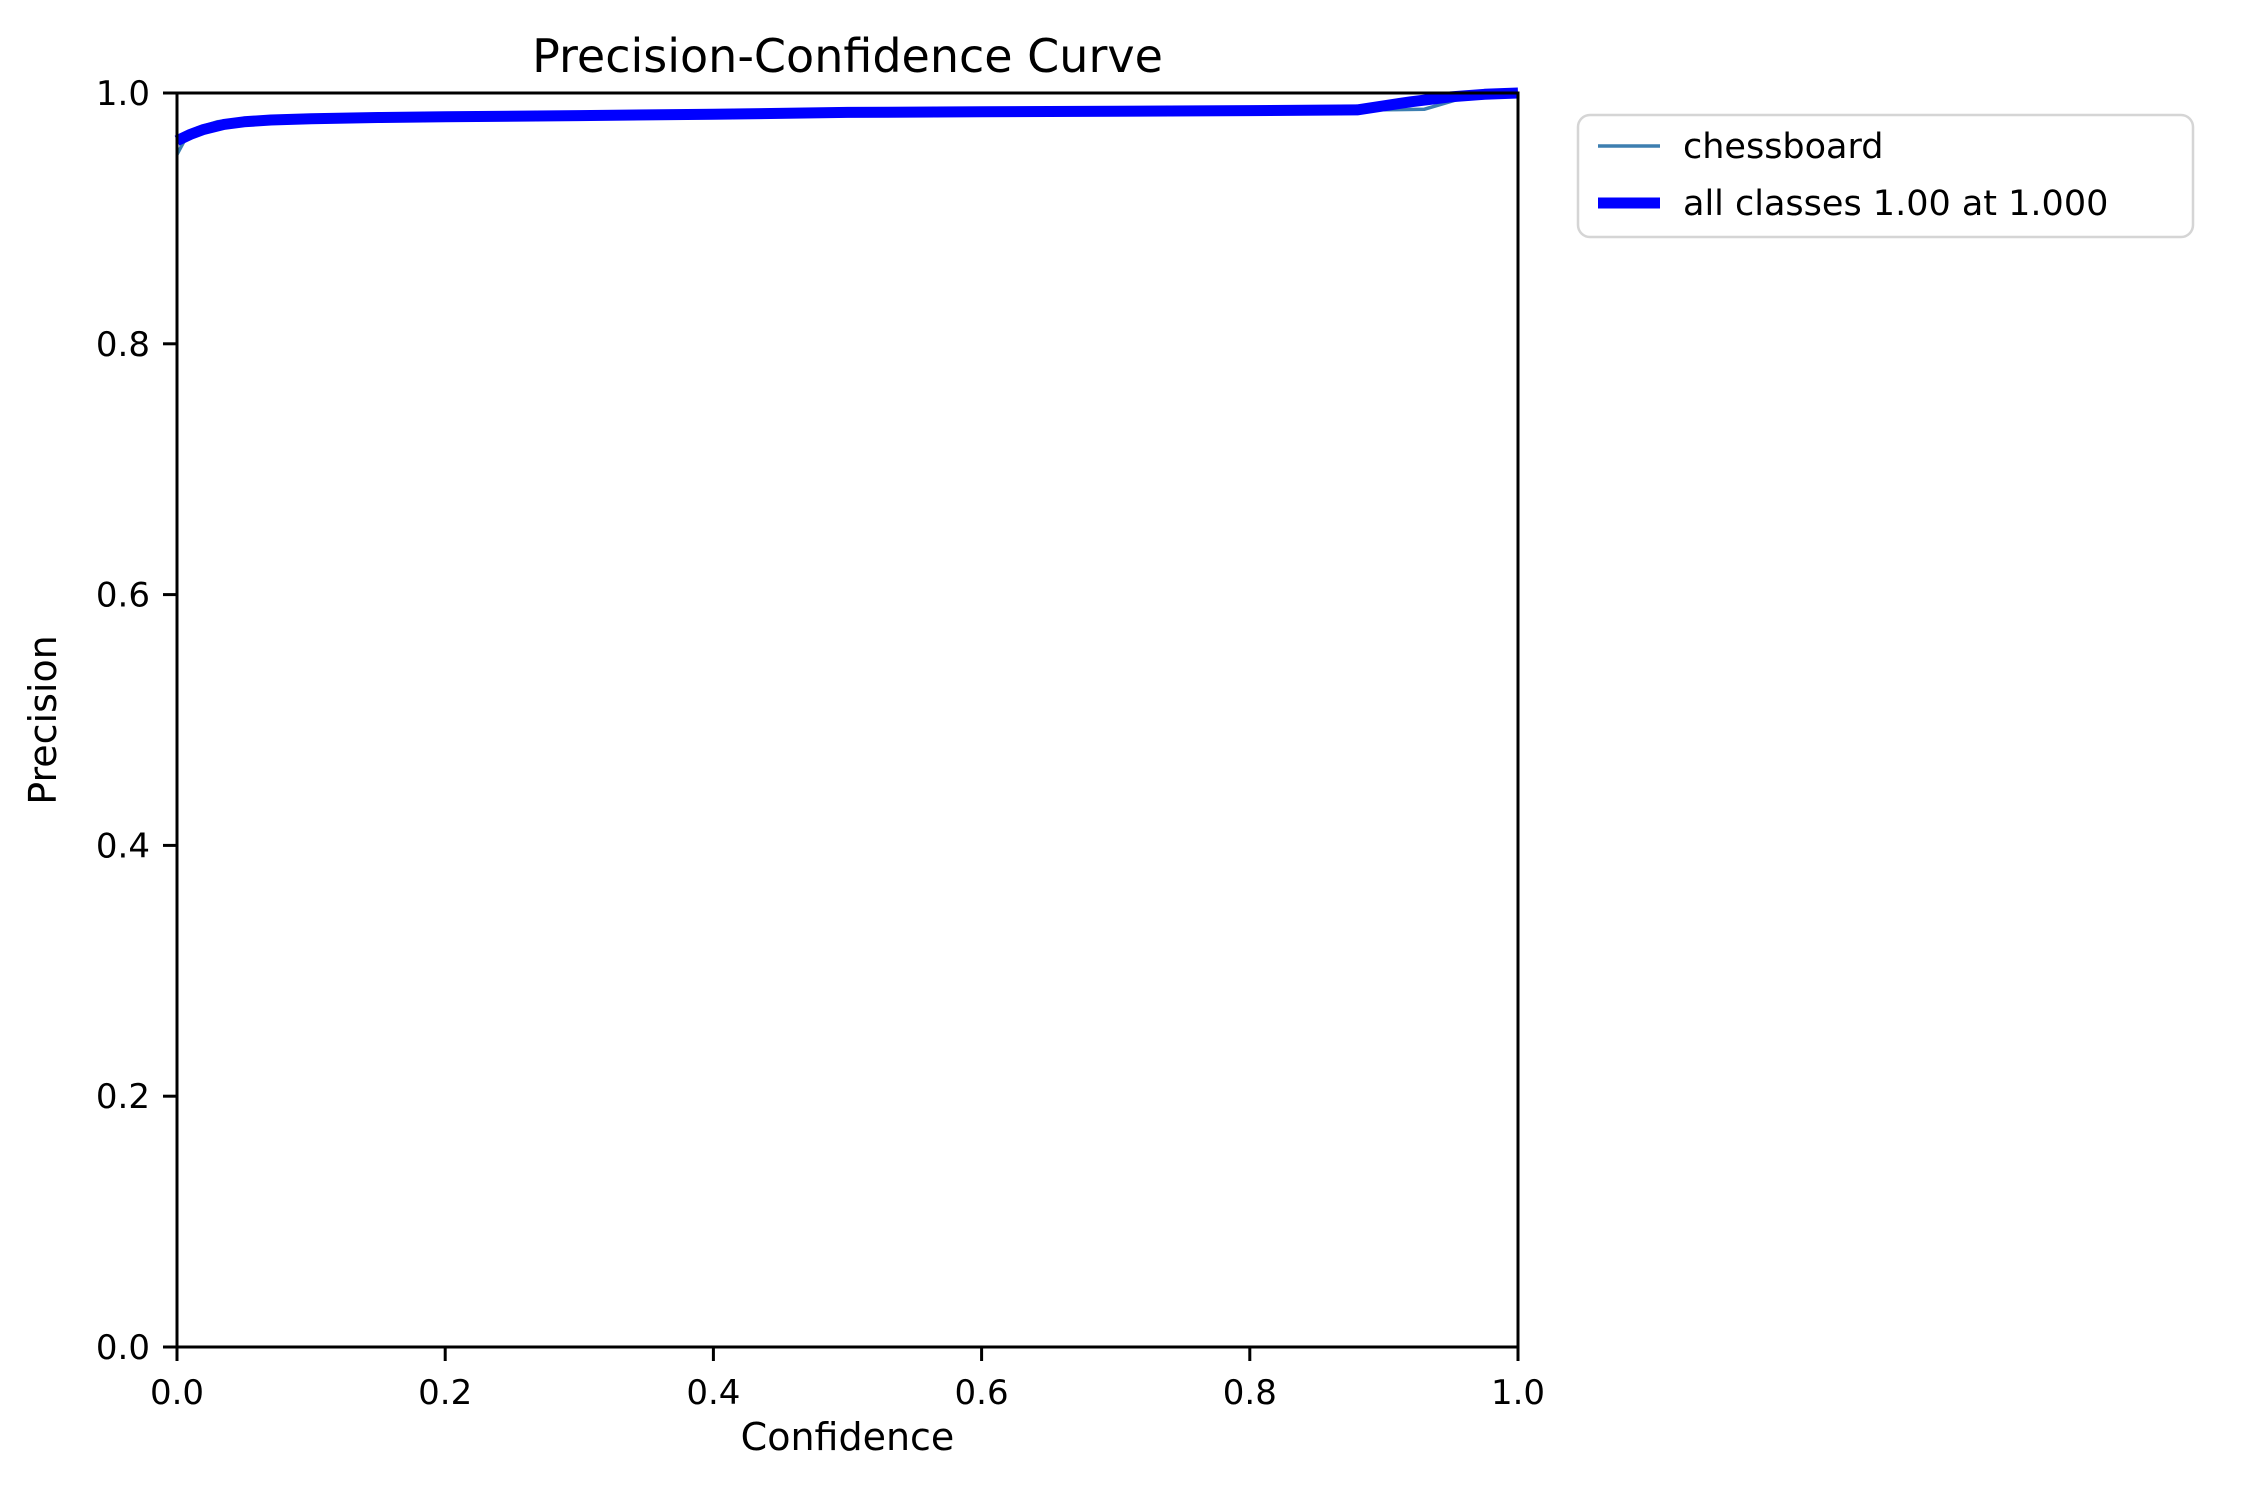  What do you see at coordinates (123, 596) in the screenshot?
I see `y-tick-label: 0.6` at bounding box center [123, 596].